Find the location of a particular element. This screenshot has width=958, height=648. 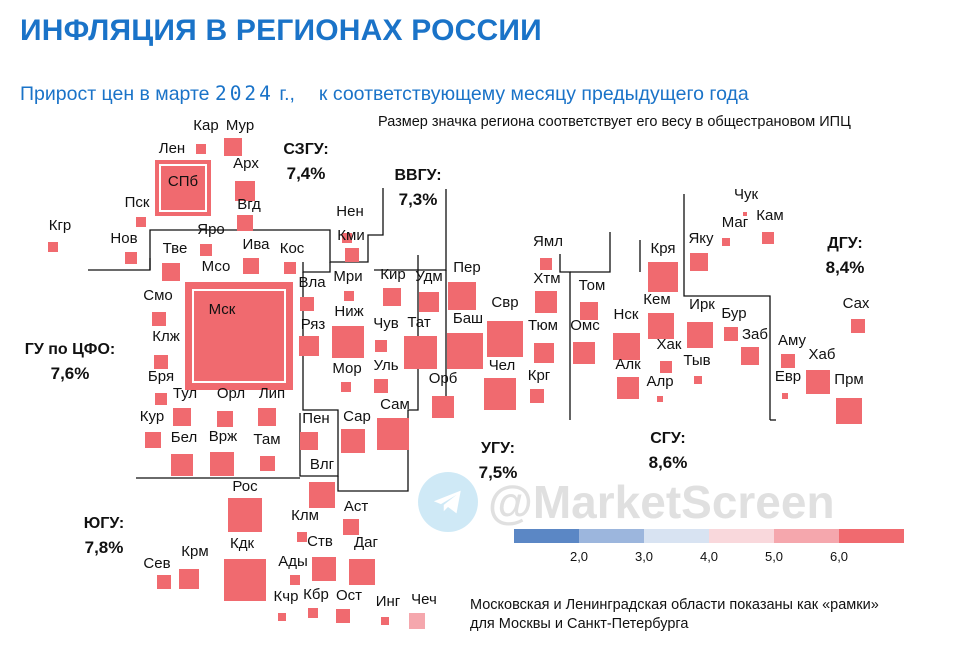

region-label-бур: Бур is located at coordinates (733, 313).